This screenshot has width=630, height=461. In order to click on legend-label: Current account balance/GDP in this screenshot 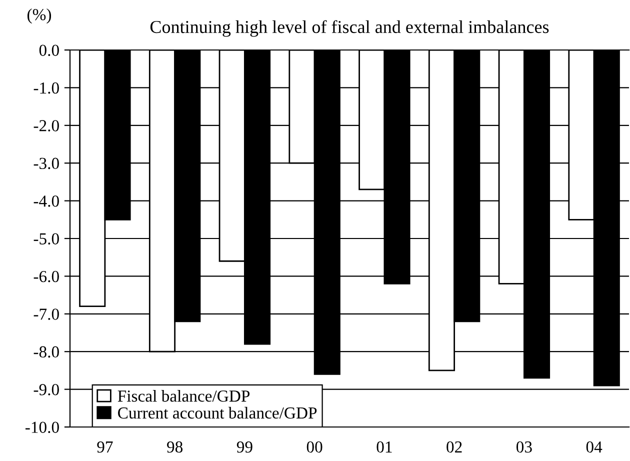, I will do `click(217, 412)`.